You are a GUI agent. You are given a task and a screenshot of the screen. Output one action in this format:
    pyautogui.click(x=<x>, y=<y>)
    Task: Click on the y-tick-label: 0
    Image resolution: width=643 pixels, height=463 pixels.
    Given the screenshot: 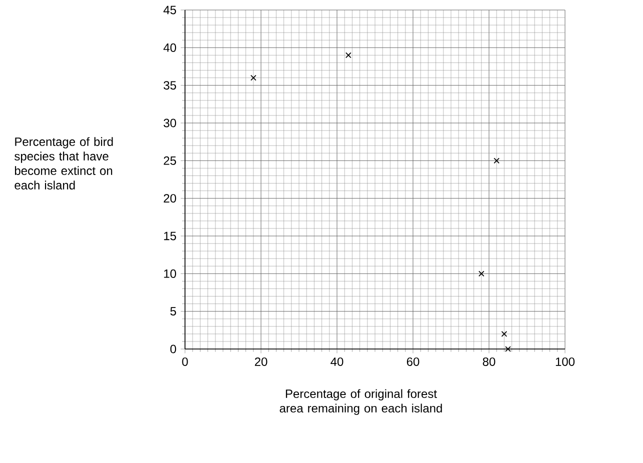 What is the action you would take?
    pyautogui.click(x=173, y=349)
    